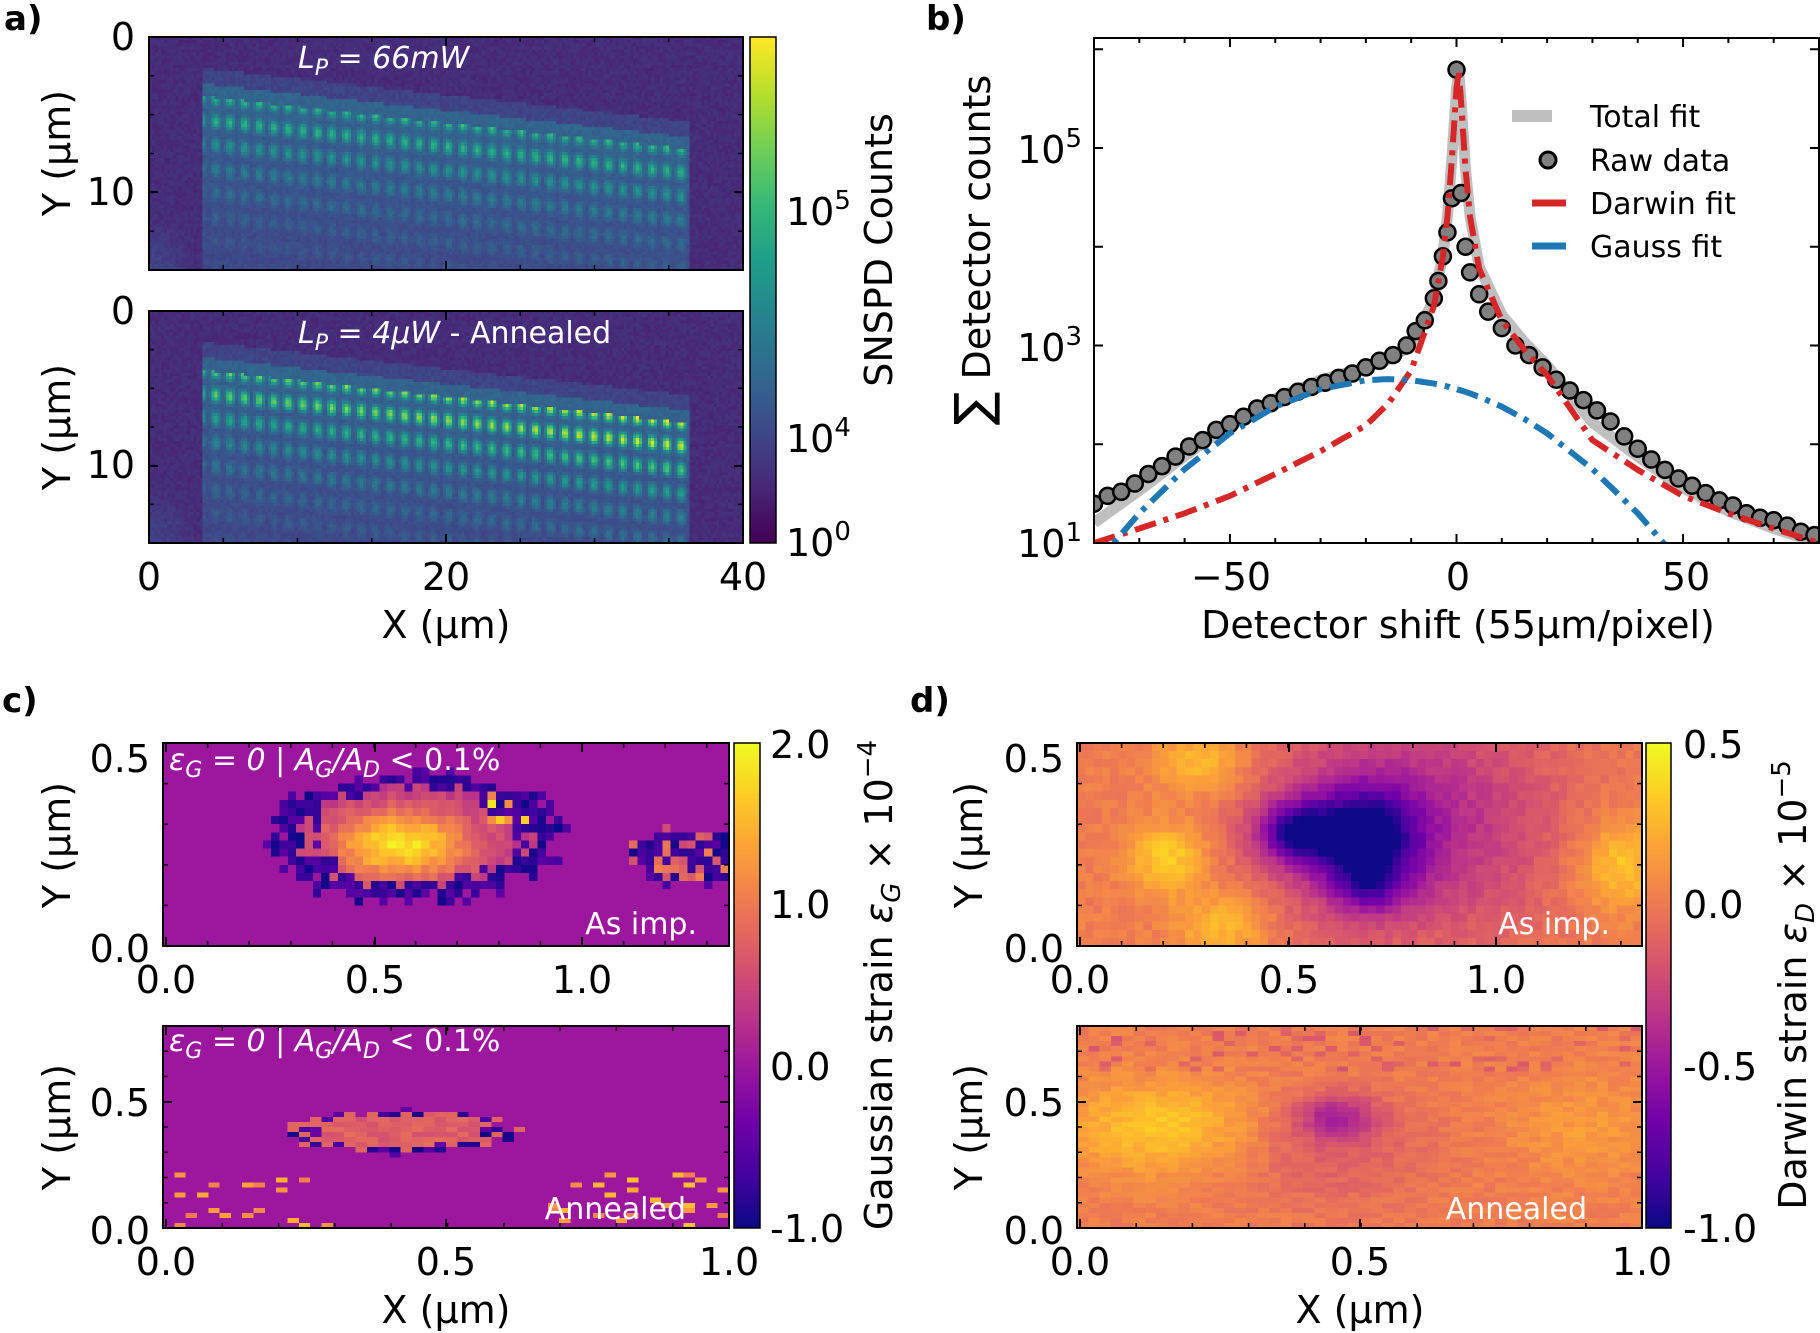 This screenshot has height=1333, width=1820. I want to click on colorbar-a-label: SNSPD Counts, so click(879, 250).